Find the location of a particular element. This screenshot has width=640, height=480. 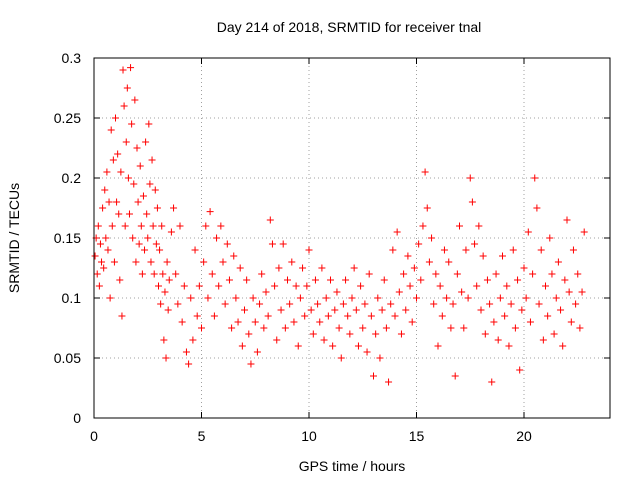

y-tick-label: 0.3 is located at coordinates (72, 58).